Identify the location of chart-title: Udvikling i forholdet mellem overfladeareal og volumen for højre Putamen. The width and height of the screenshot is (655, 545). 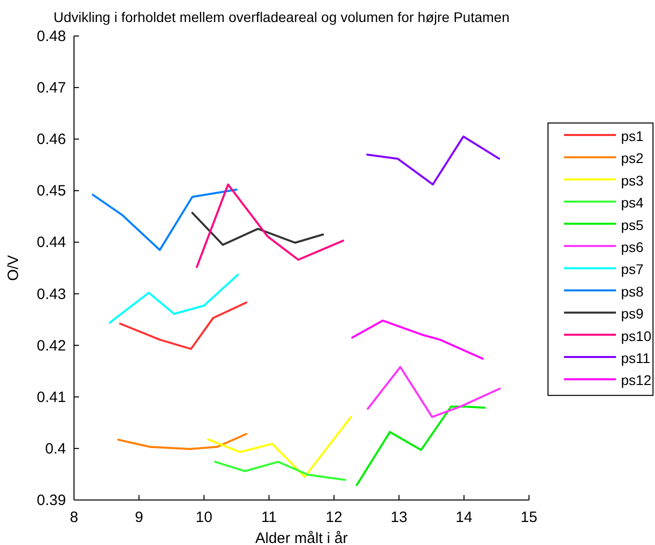
(282, 17).